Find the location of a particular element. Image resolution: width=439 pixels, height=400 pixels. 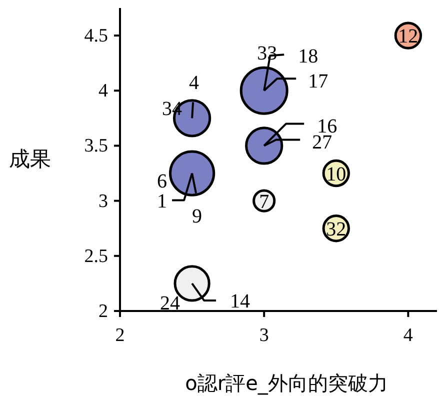

annotation: 24 is located at coordinates (170, 303).